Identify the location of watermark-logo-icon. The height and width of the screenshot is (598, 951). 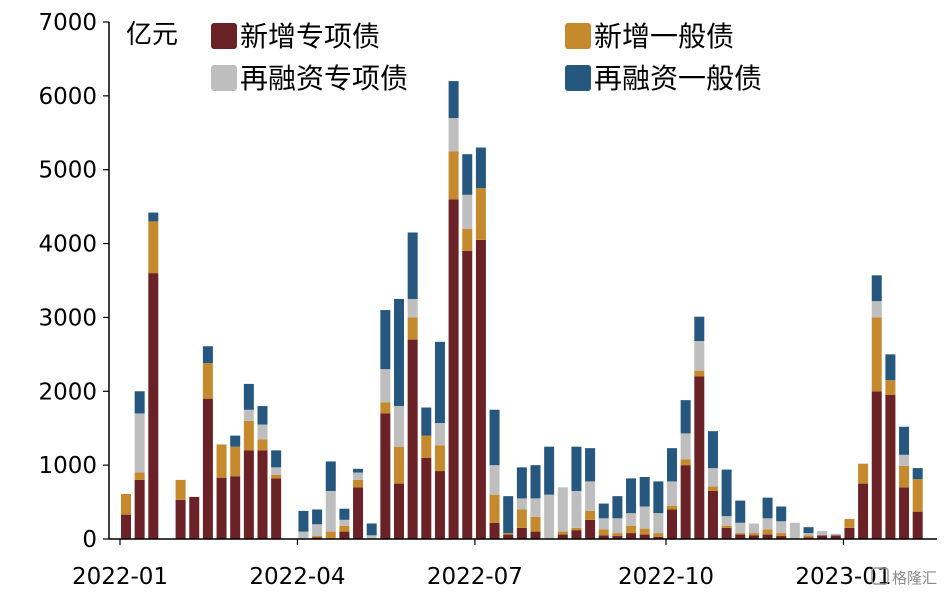
(880, 576).